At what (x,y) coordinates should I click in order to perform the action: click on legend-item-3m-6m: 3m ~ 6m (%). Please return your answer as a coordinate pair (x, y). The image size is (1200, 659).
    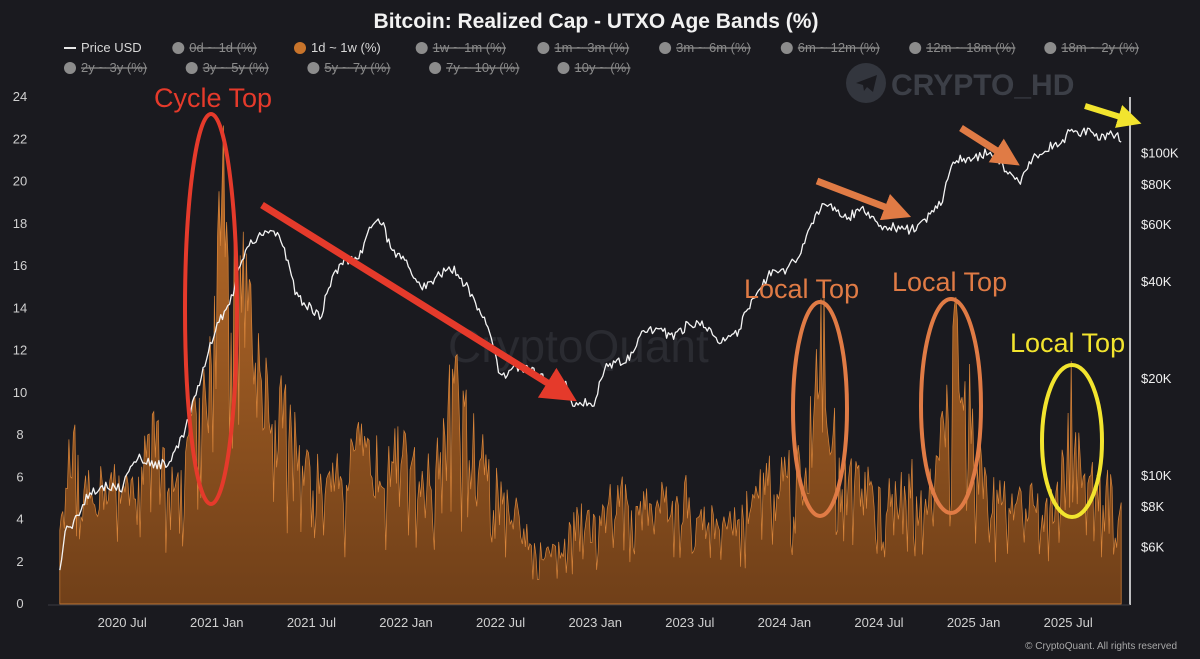
    Looking at the image, I should click on (705, 47).